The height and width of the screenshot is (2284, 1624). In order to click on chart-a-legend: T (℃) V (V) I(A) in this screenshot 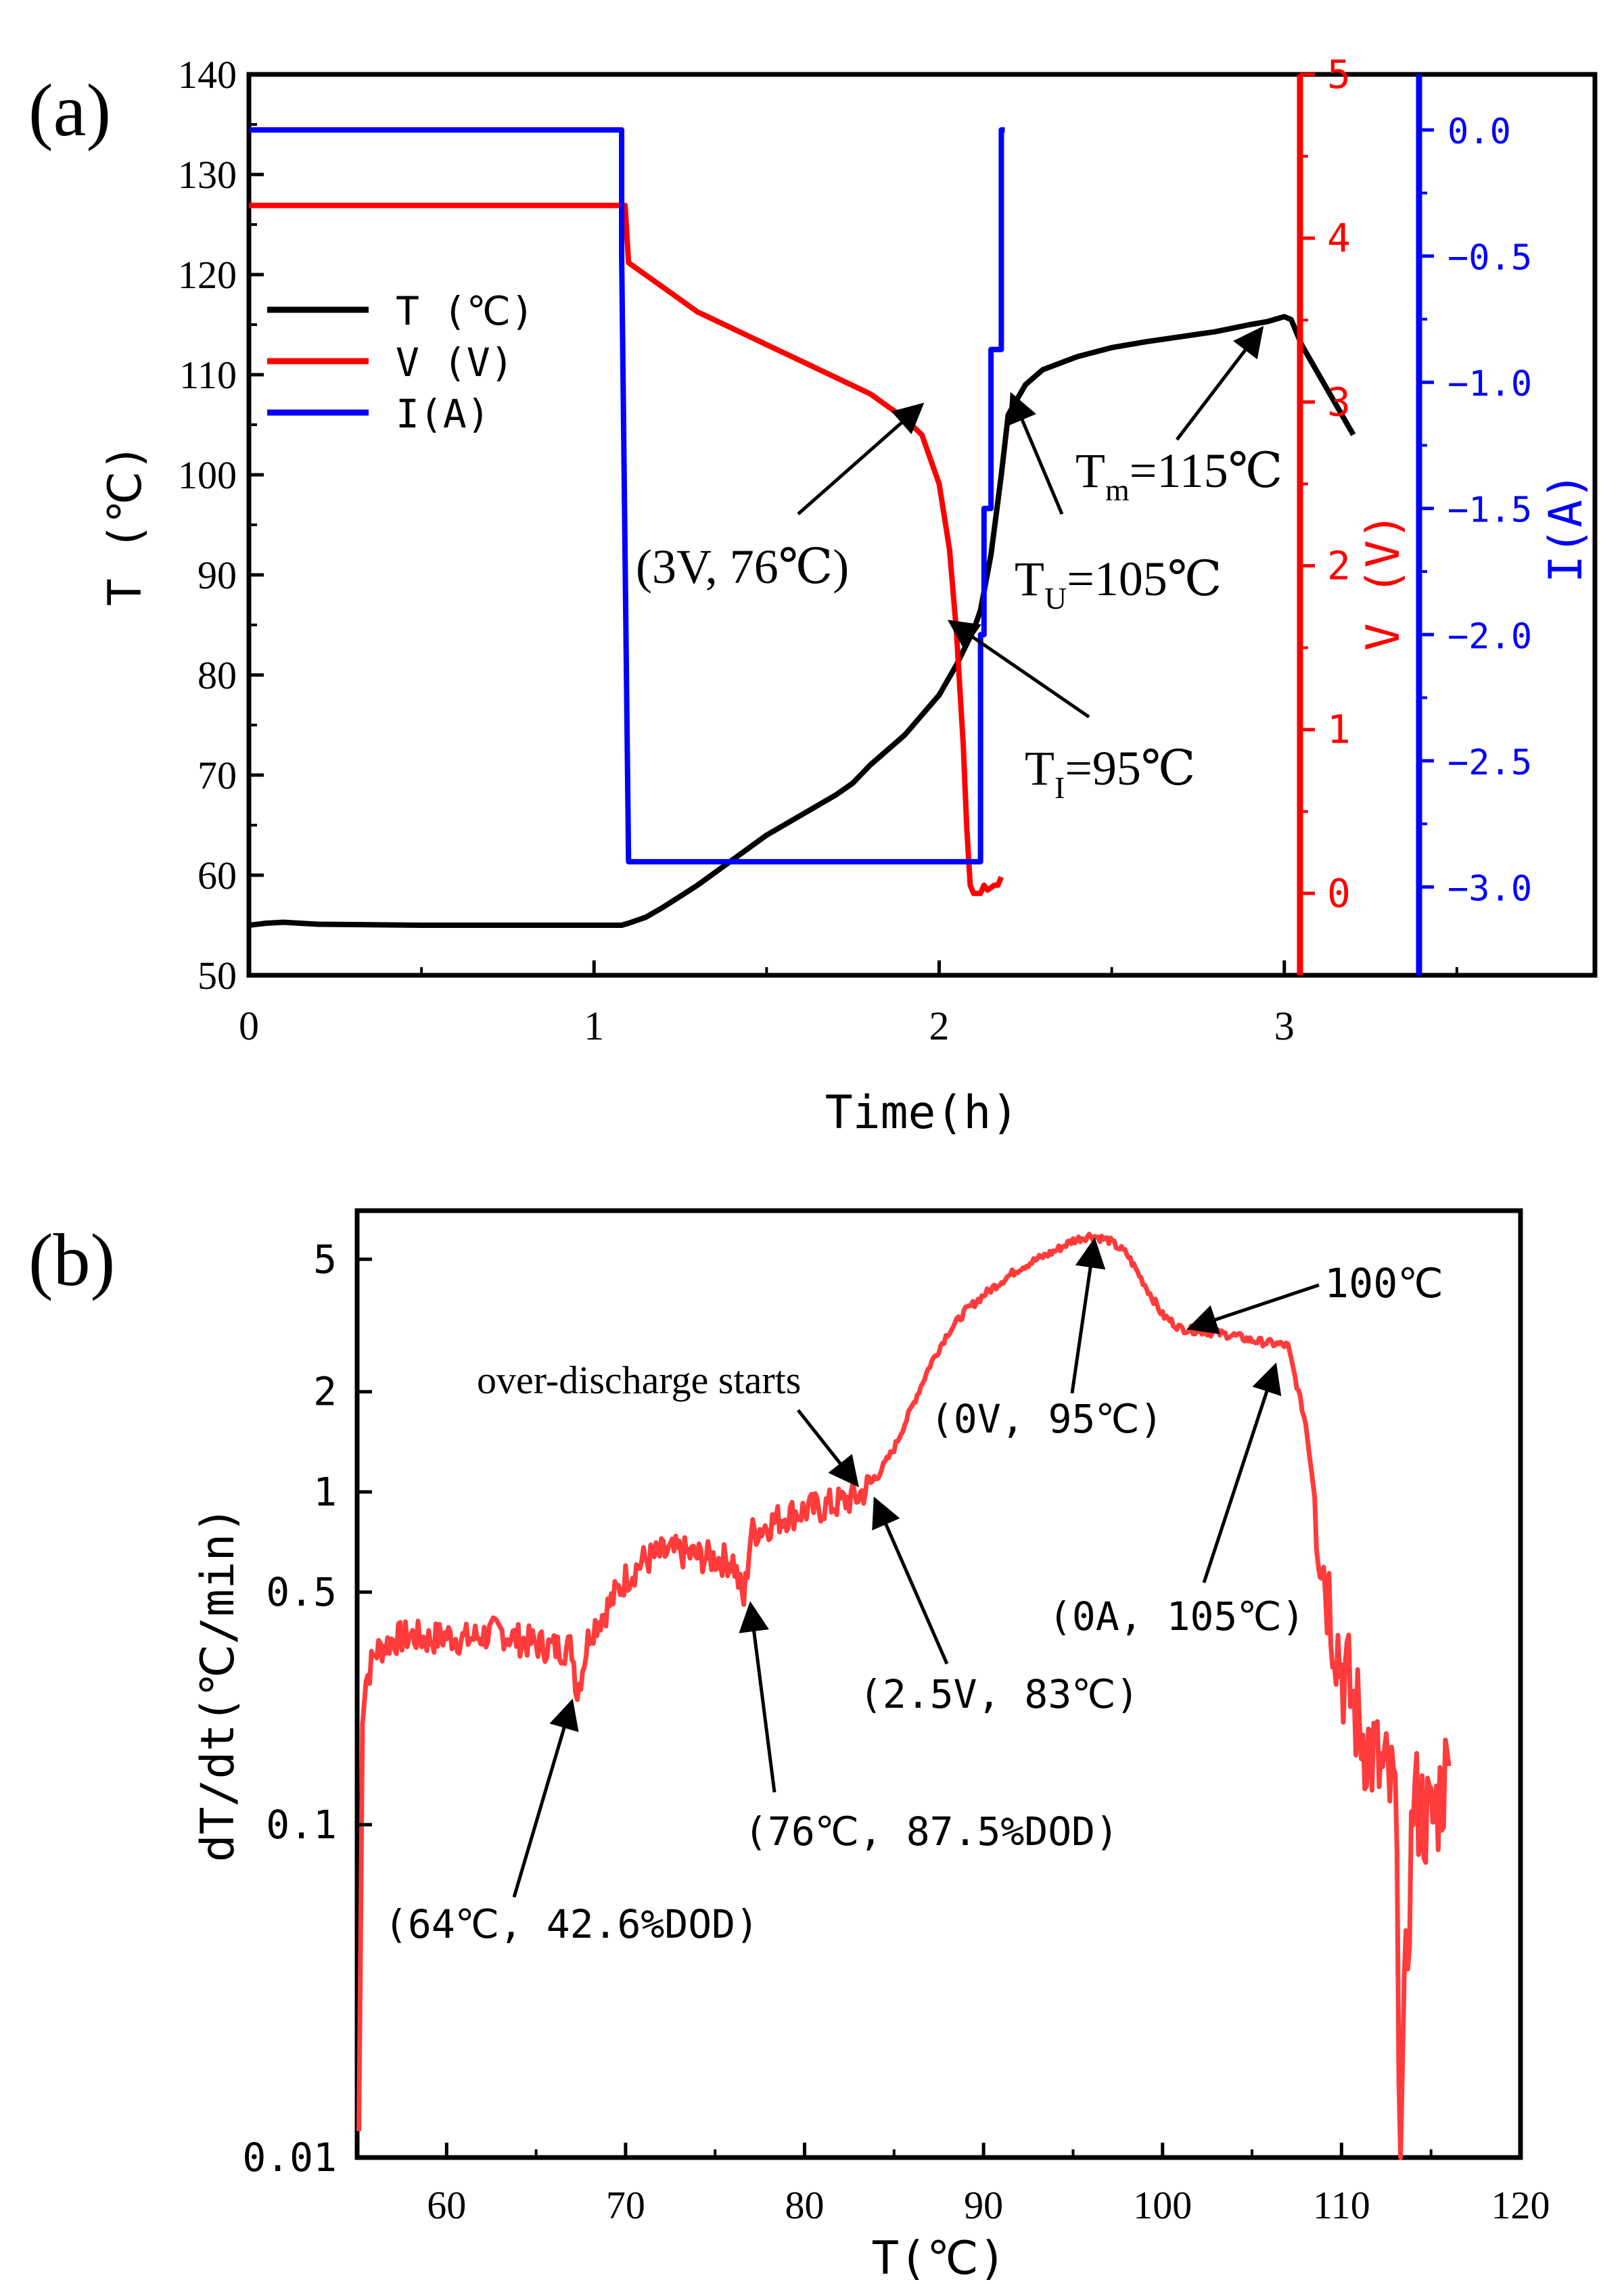, I will do `click(400, 362)`.